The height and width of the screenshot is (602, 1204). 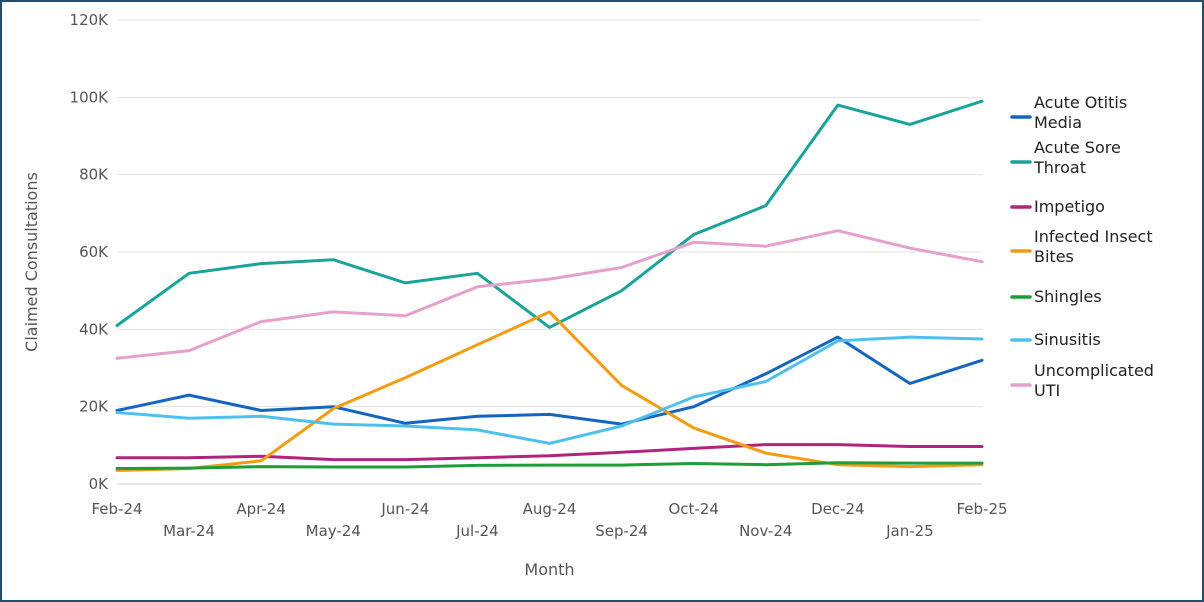 What do you see at coordinates (1069, 206) in the screenshot?
I see `legend-label-impetigo: Impetigo` at bounding box center [1069, 206].